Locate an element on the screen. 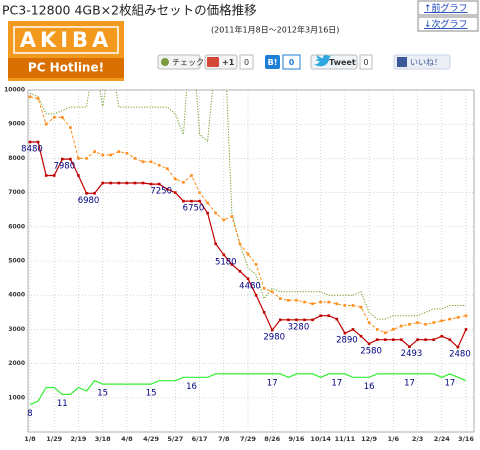 This screenshot has height=450, width=480. check-button is located at coordinates (179, 62).